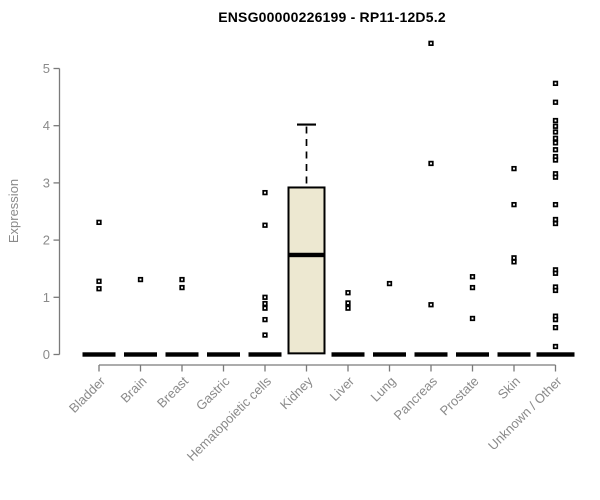 This screenshot has height=500, width=600. Describe the element at coordinates (213, 393) in the screenshot. I see `x-category-label: Gastric` at that location.